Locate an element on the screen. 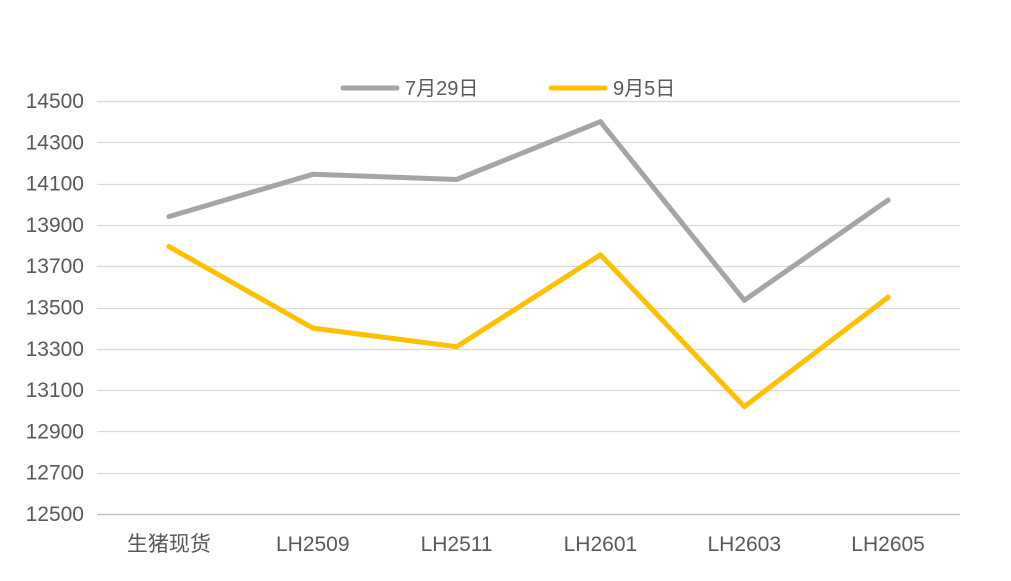 The image size is (1011, 581). x-category-label: 生猪现货 is located at coordinates (169, 544).